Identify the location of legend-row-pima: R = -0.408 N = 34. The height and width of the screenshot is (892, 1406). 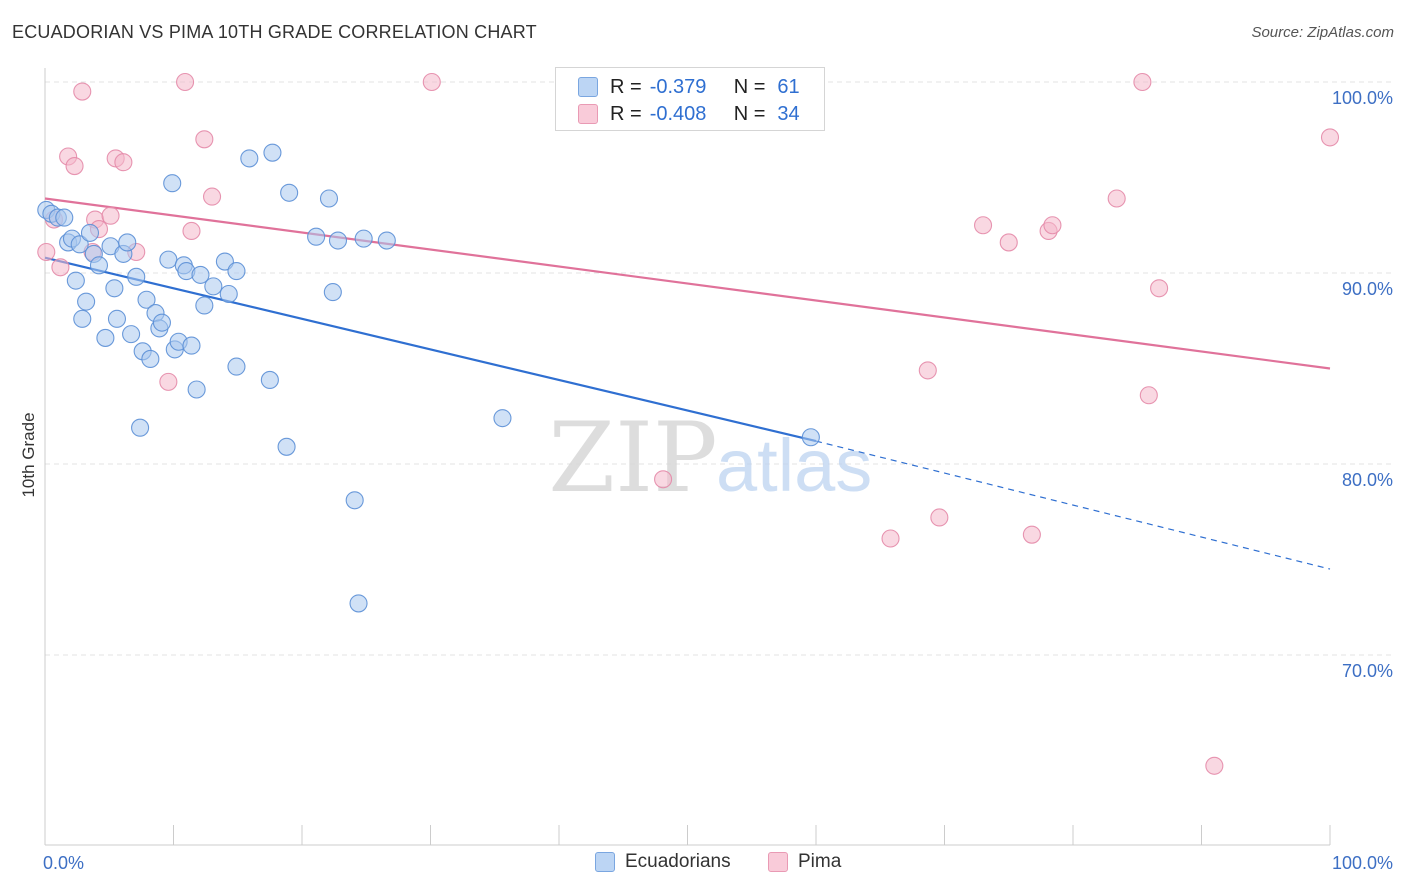
(689, 114).